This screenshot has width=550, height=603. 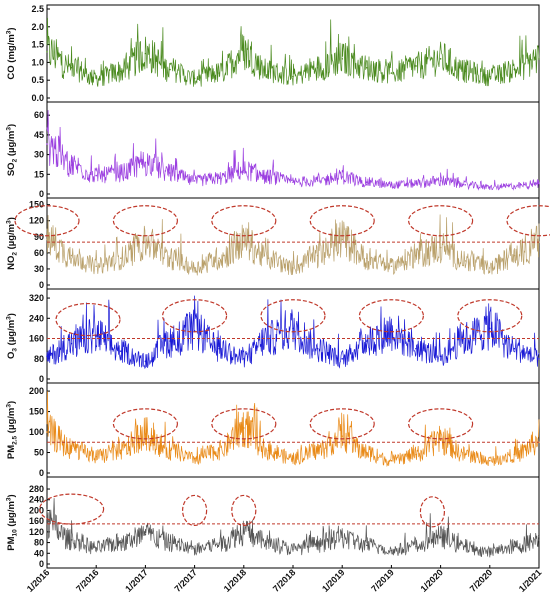 I want to click on x-tick-label: 7/2018, so click(x=284, y=580).